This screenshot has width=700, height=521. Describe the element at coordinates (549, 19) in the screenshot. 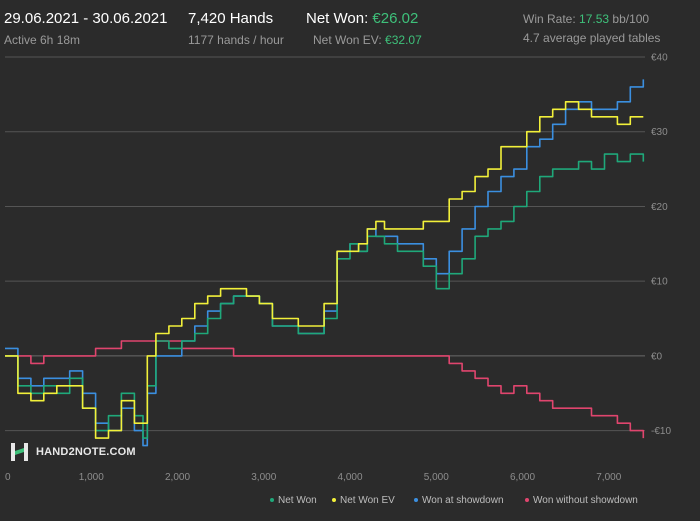

I see `win-rate-label: Win Rate:` at that location.